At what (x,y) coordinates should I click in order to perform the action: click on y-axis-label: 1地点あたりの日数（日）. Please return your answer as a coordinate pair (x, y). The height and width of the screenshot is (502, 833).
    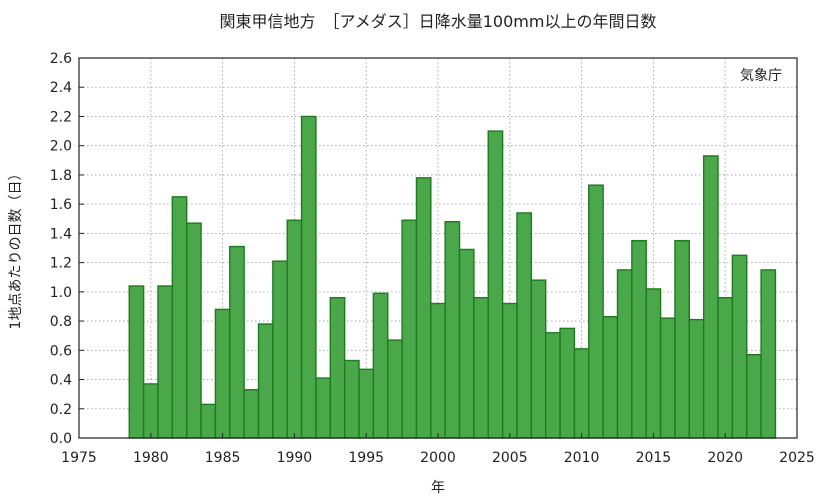
    Looking at the image, I should click on (16, 248).